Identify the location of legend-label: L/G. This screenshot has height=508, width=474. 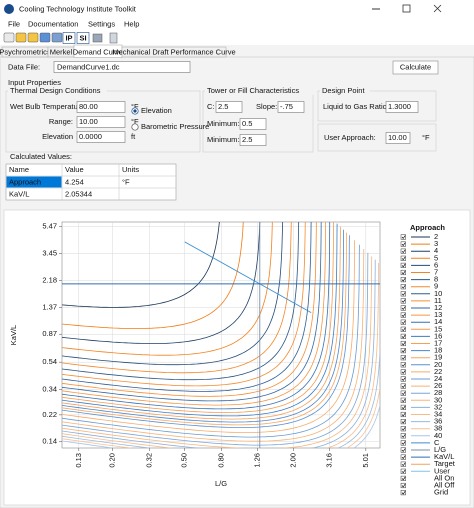
(440, 449).